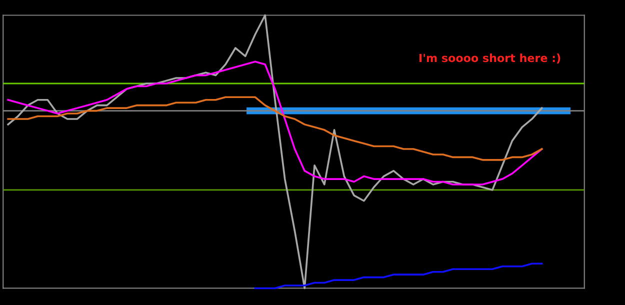 This screenshot has width=625, height=305. Describe the element at coordinates (489, 59) in the screenshot. I see `annotation: I'm soooo short here :)` at that location.